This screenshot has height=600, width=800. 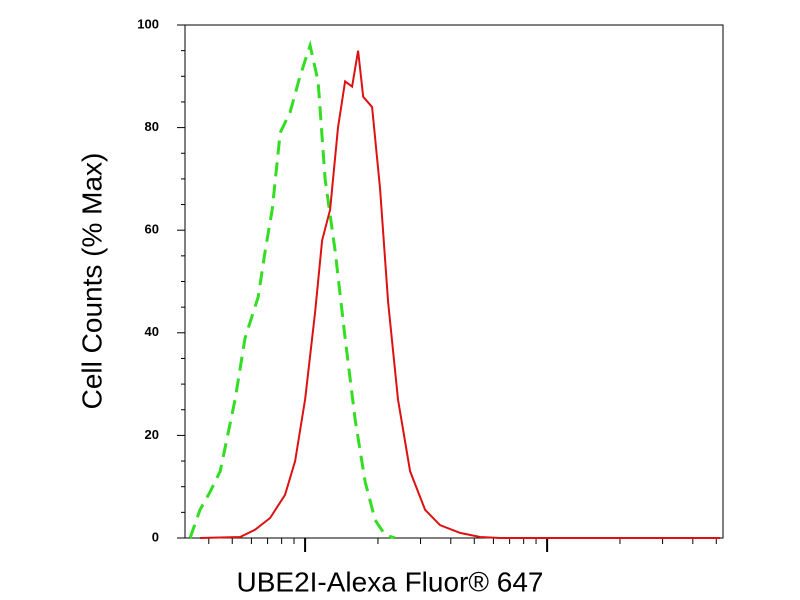 I want to click on y-tick-label: 20, so click(x=152, y=434).